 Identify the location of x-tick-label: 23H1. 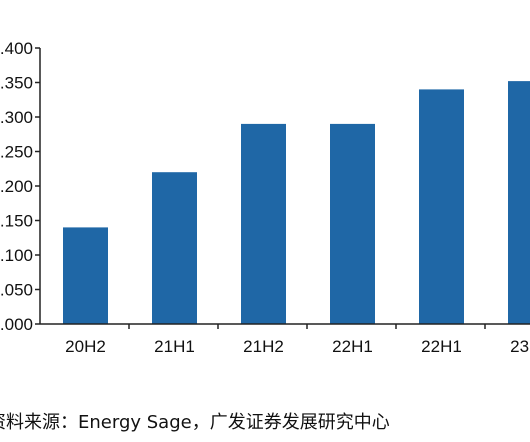
(520, 346).